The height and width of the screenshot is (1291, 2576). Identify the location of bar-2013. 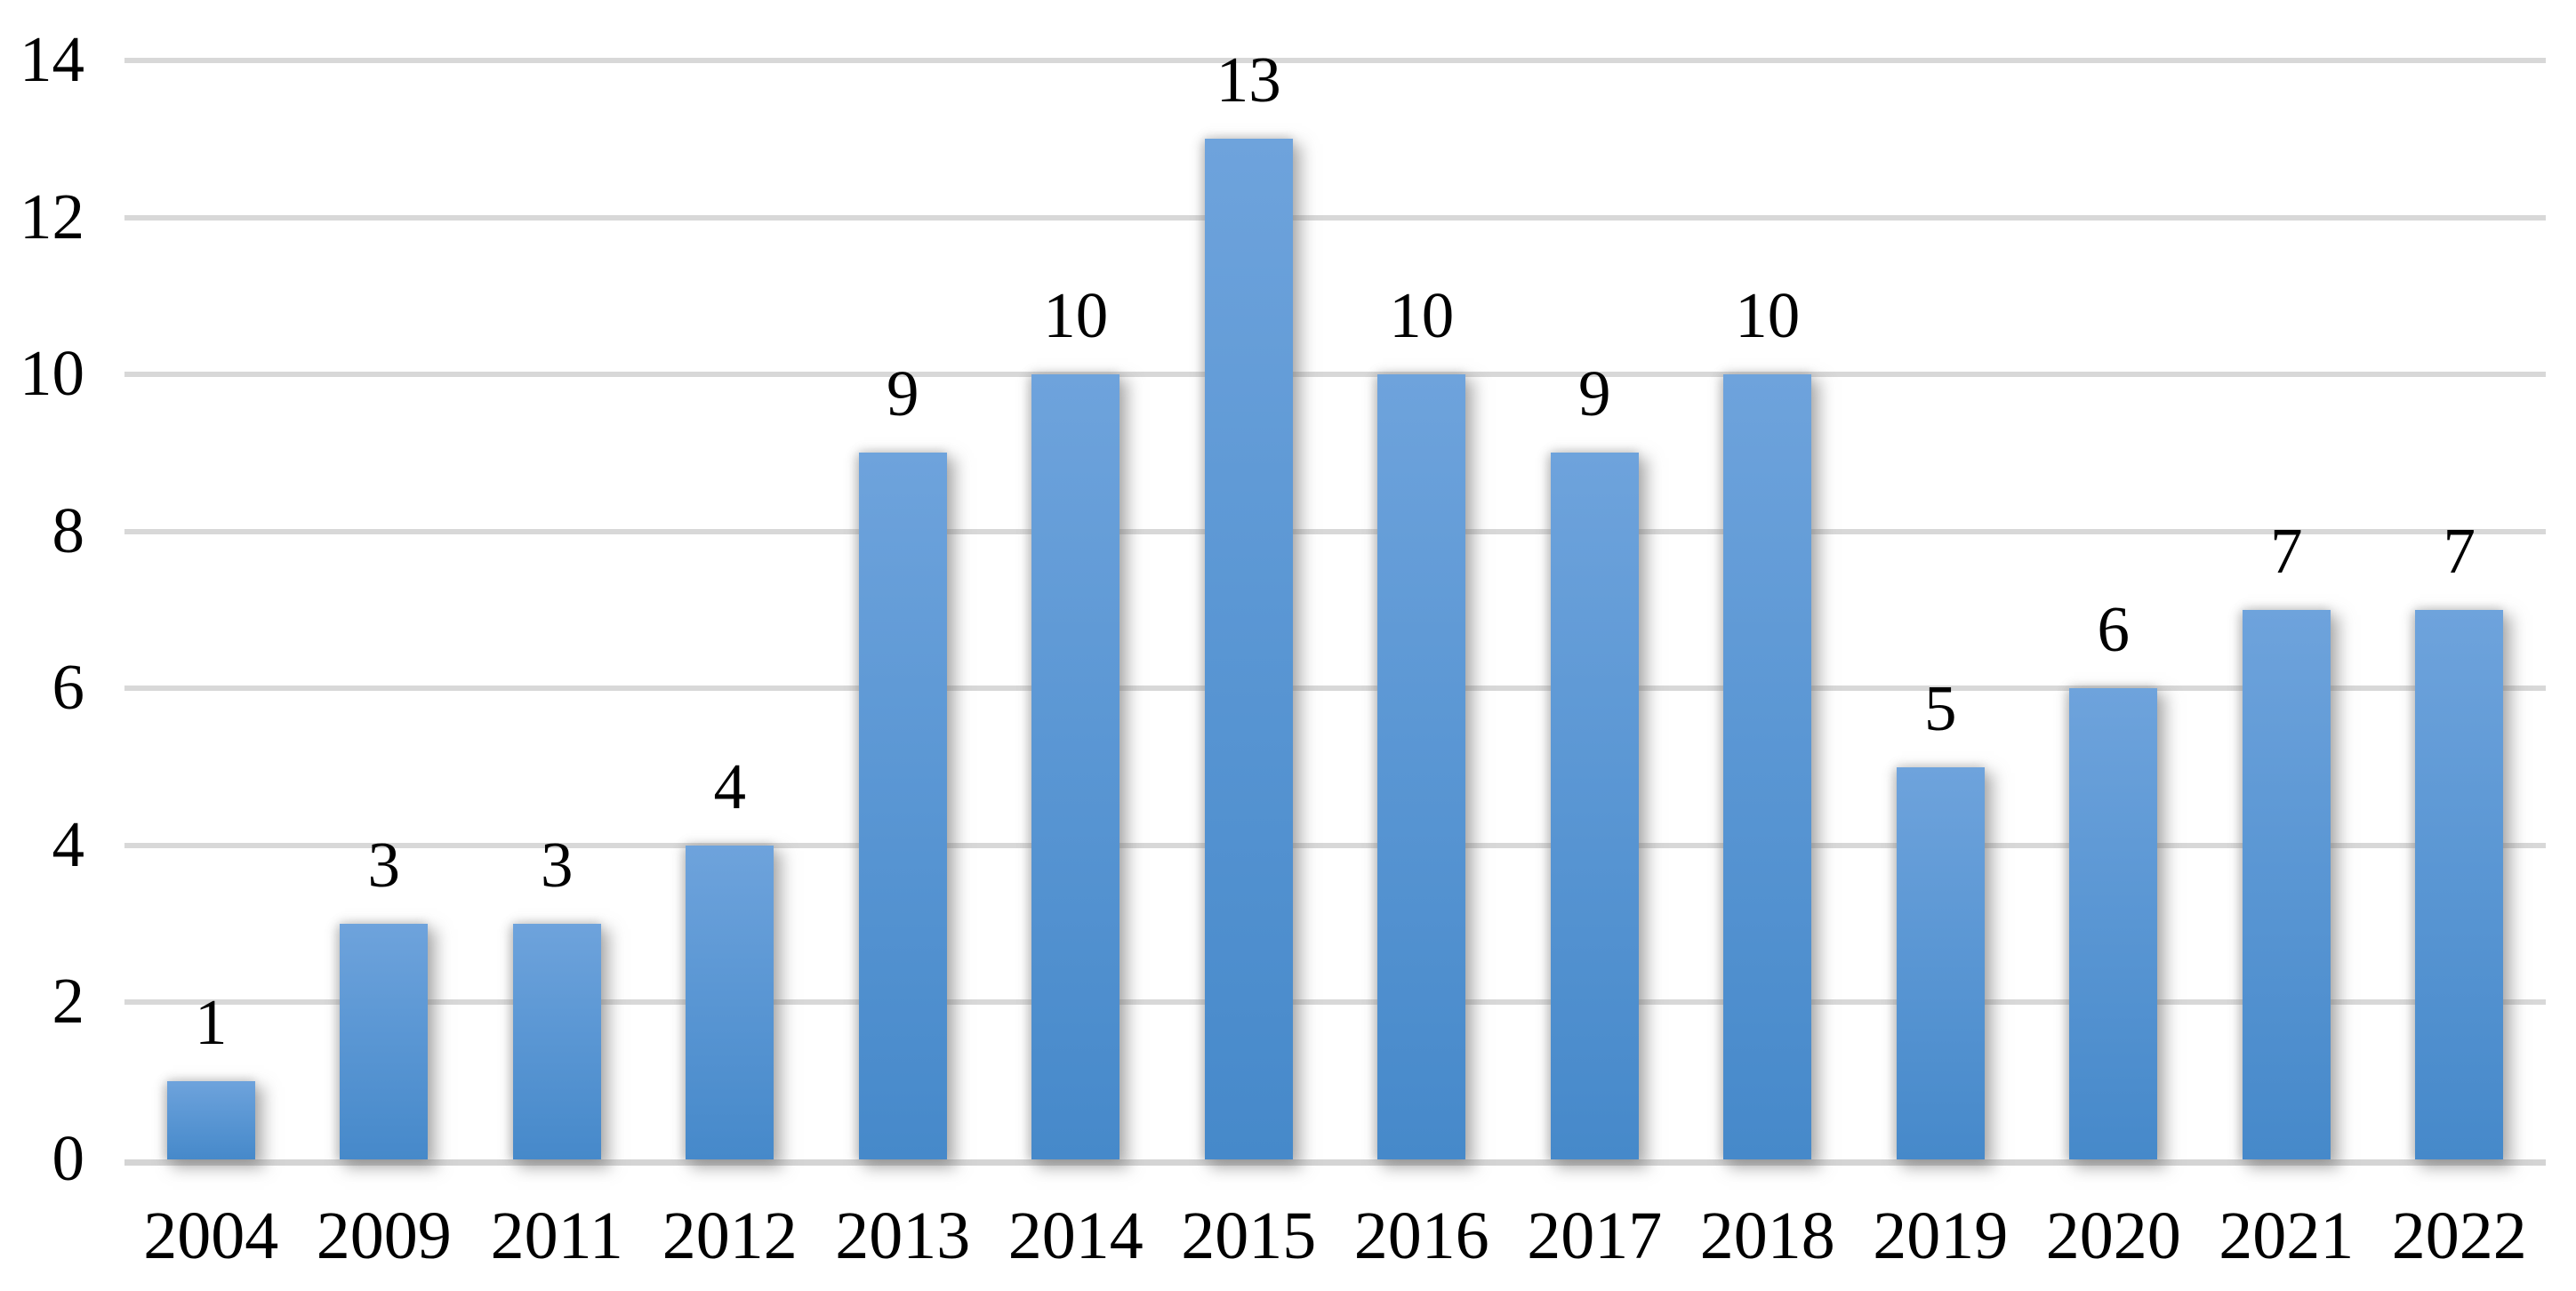
(902, 806).